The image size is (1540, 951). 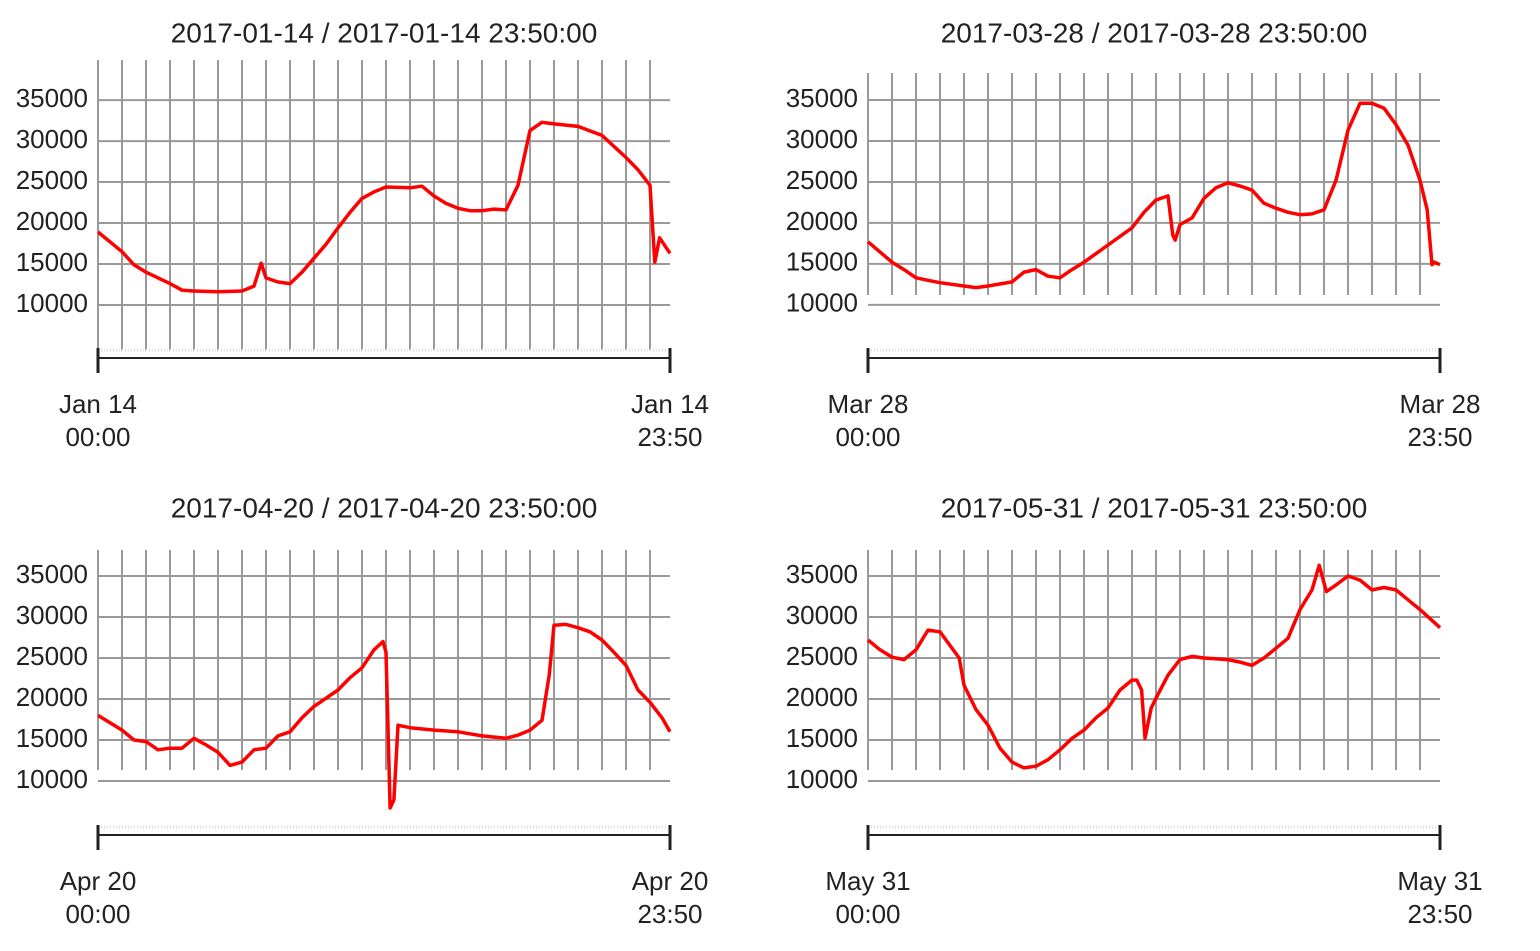 What do you see at coordinates (1154, 32) in the screenshot?
I see `panel-title: 2017-03-28 / 2017-03-28 23:50:00` at bounding box center [1154, 32].